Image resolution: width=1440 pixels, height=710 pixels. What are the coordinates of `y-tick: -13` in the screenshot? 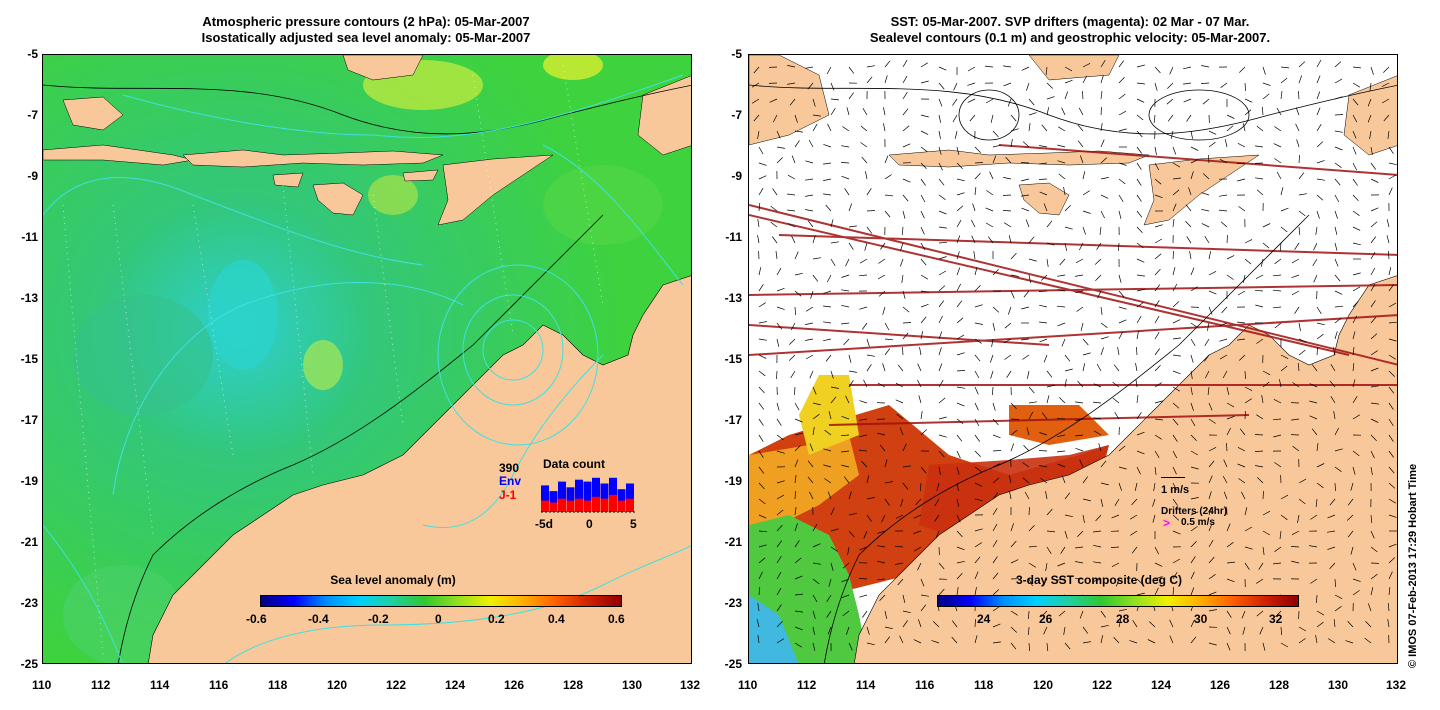 It's located at (733, 298).